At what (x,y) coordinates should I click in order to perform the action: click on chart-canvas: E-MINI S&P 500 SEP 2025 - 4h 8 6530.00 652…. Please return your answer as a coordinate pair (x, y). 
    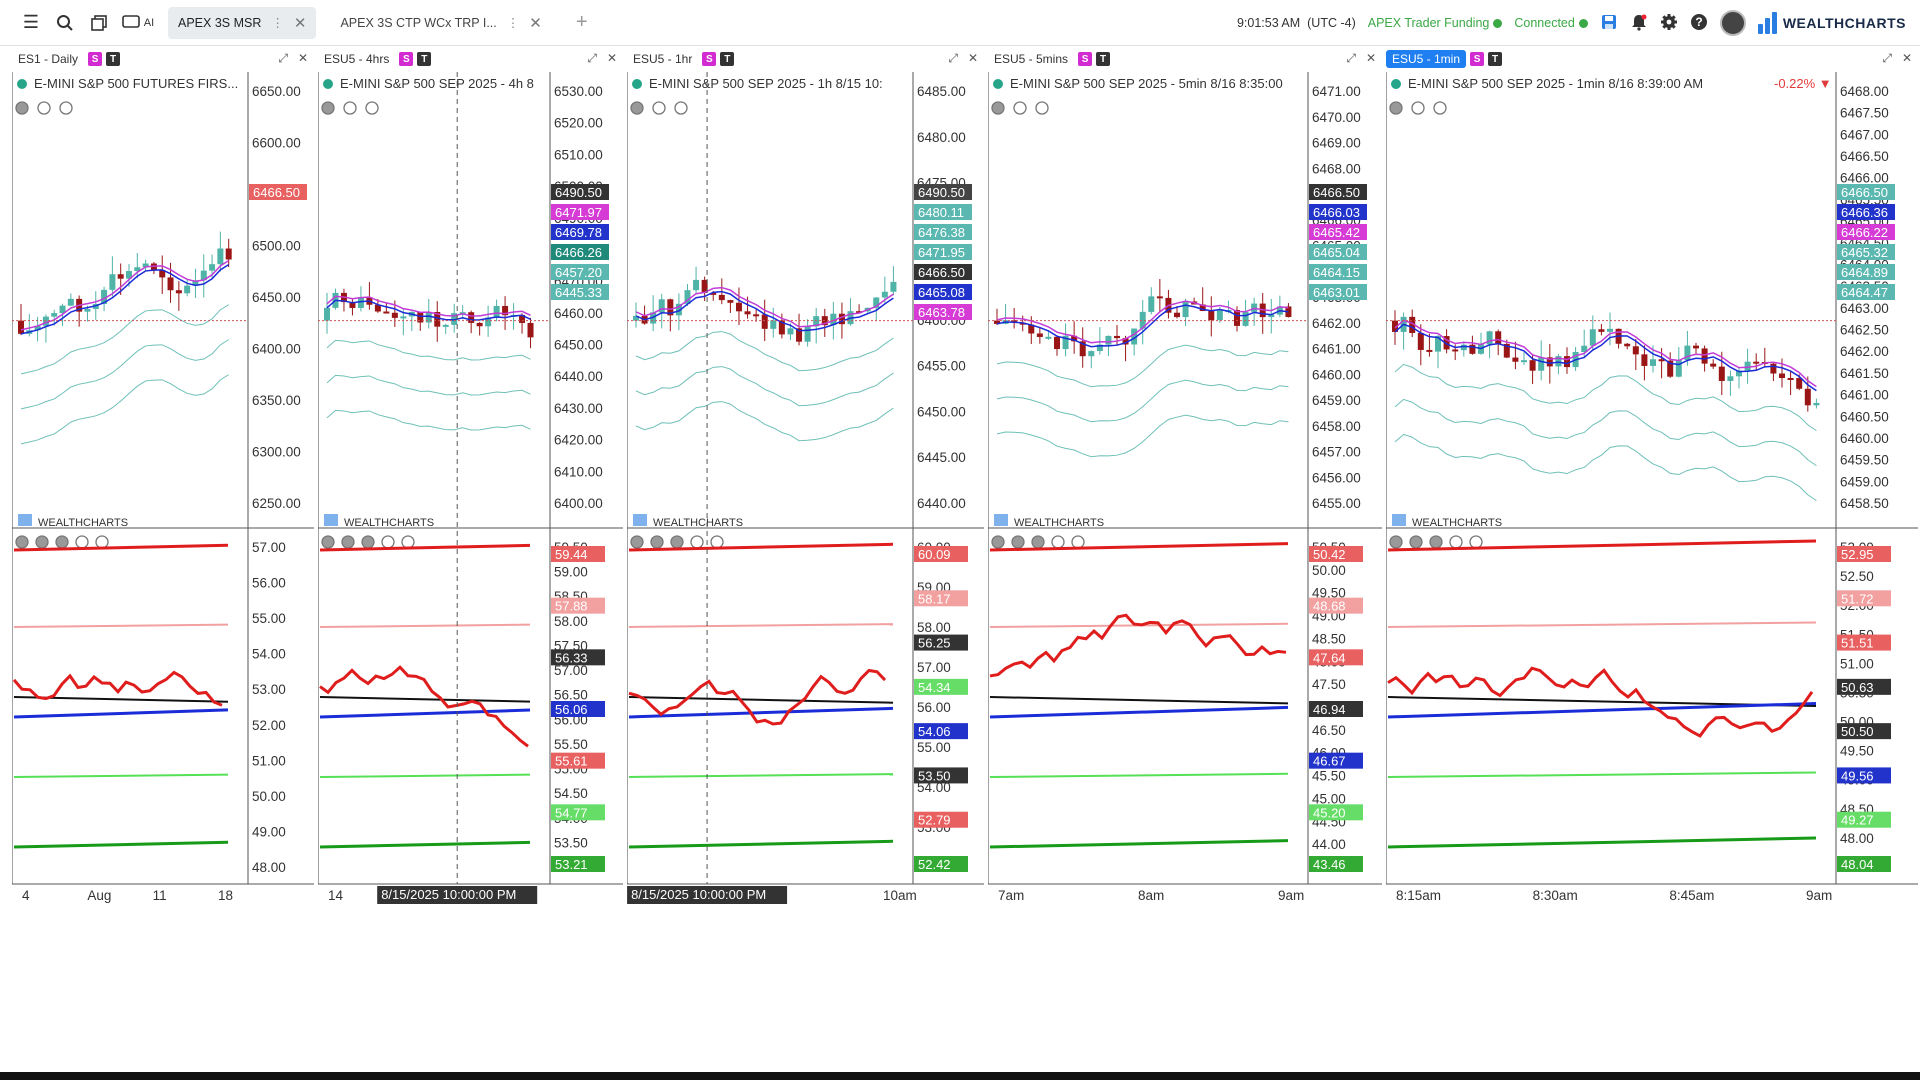
    Looking at the image, I should click on (470, 572).